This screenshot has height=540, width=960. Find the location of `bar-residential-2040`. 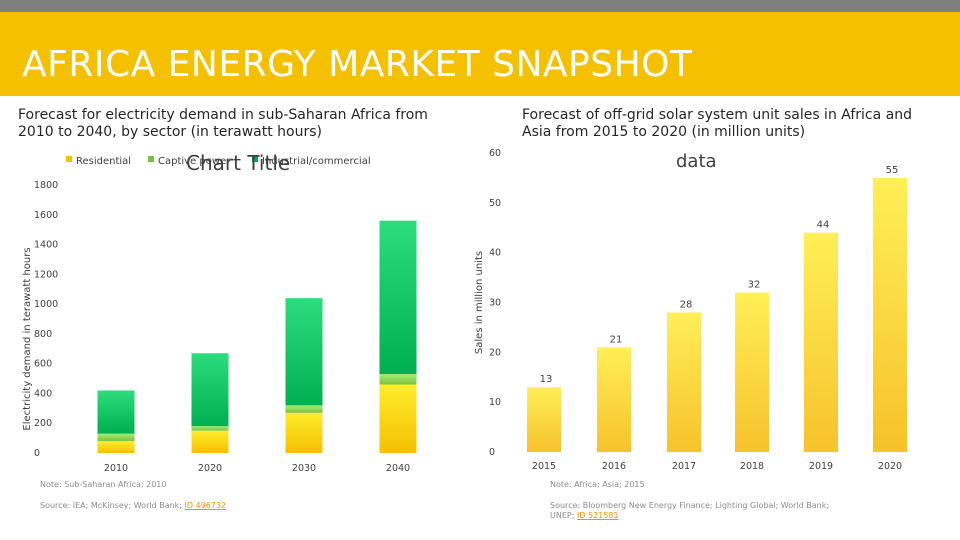

bar-residential-2040 is located at coordinates (398, 418).